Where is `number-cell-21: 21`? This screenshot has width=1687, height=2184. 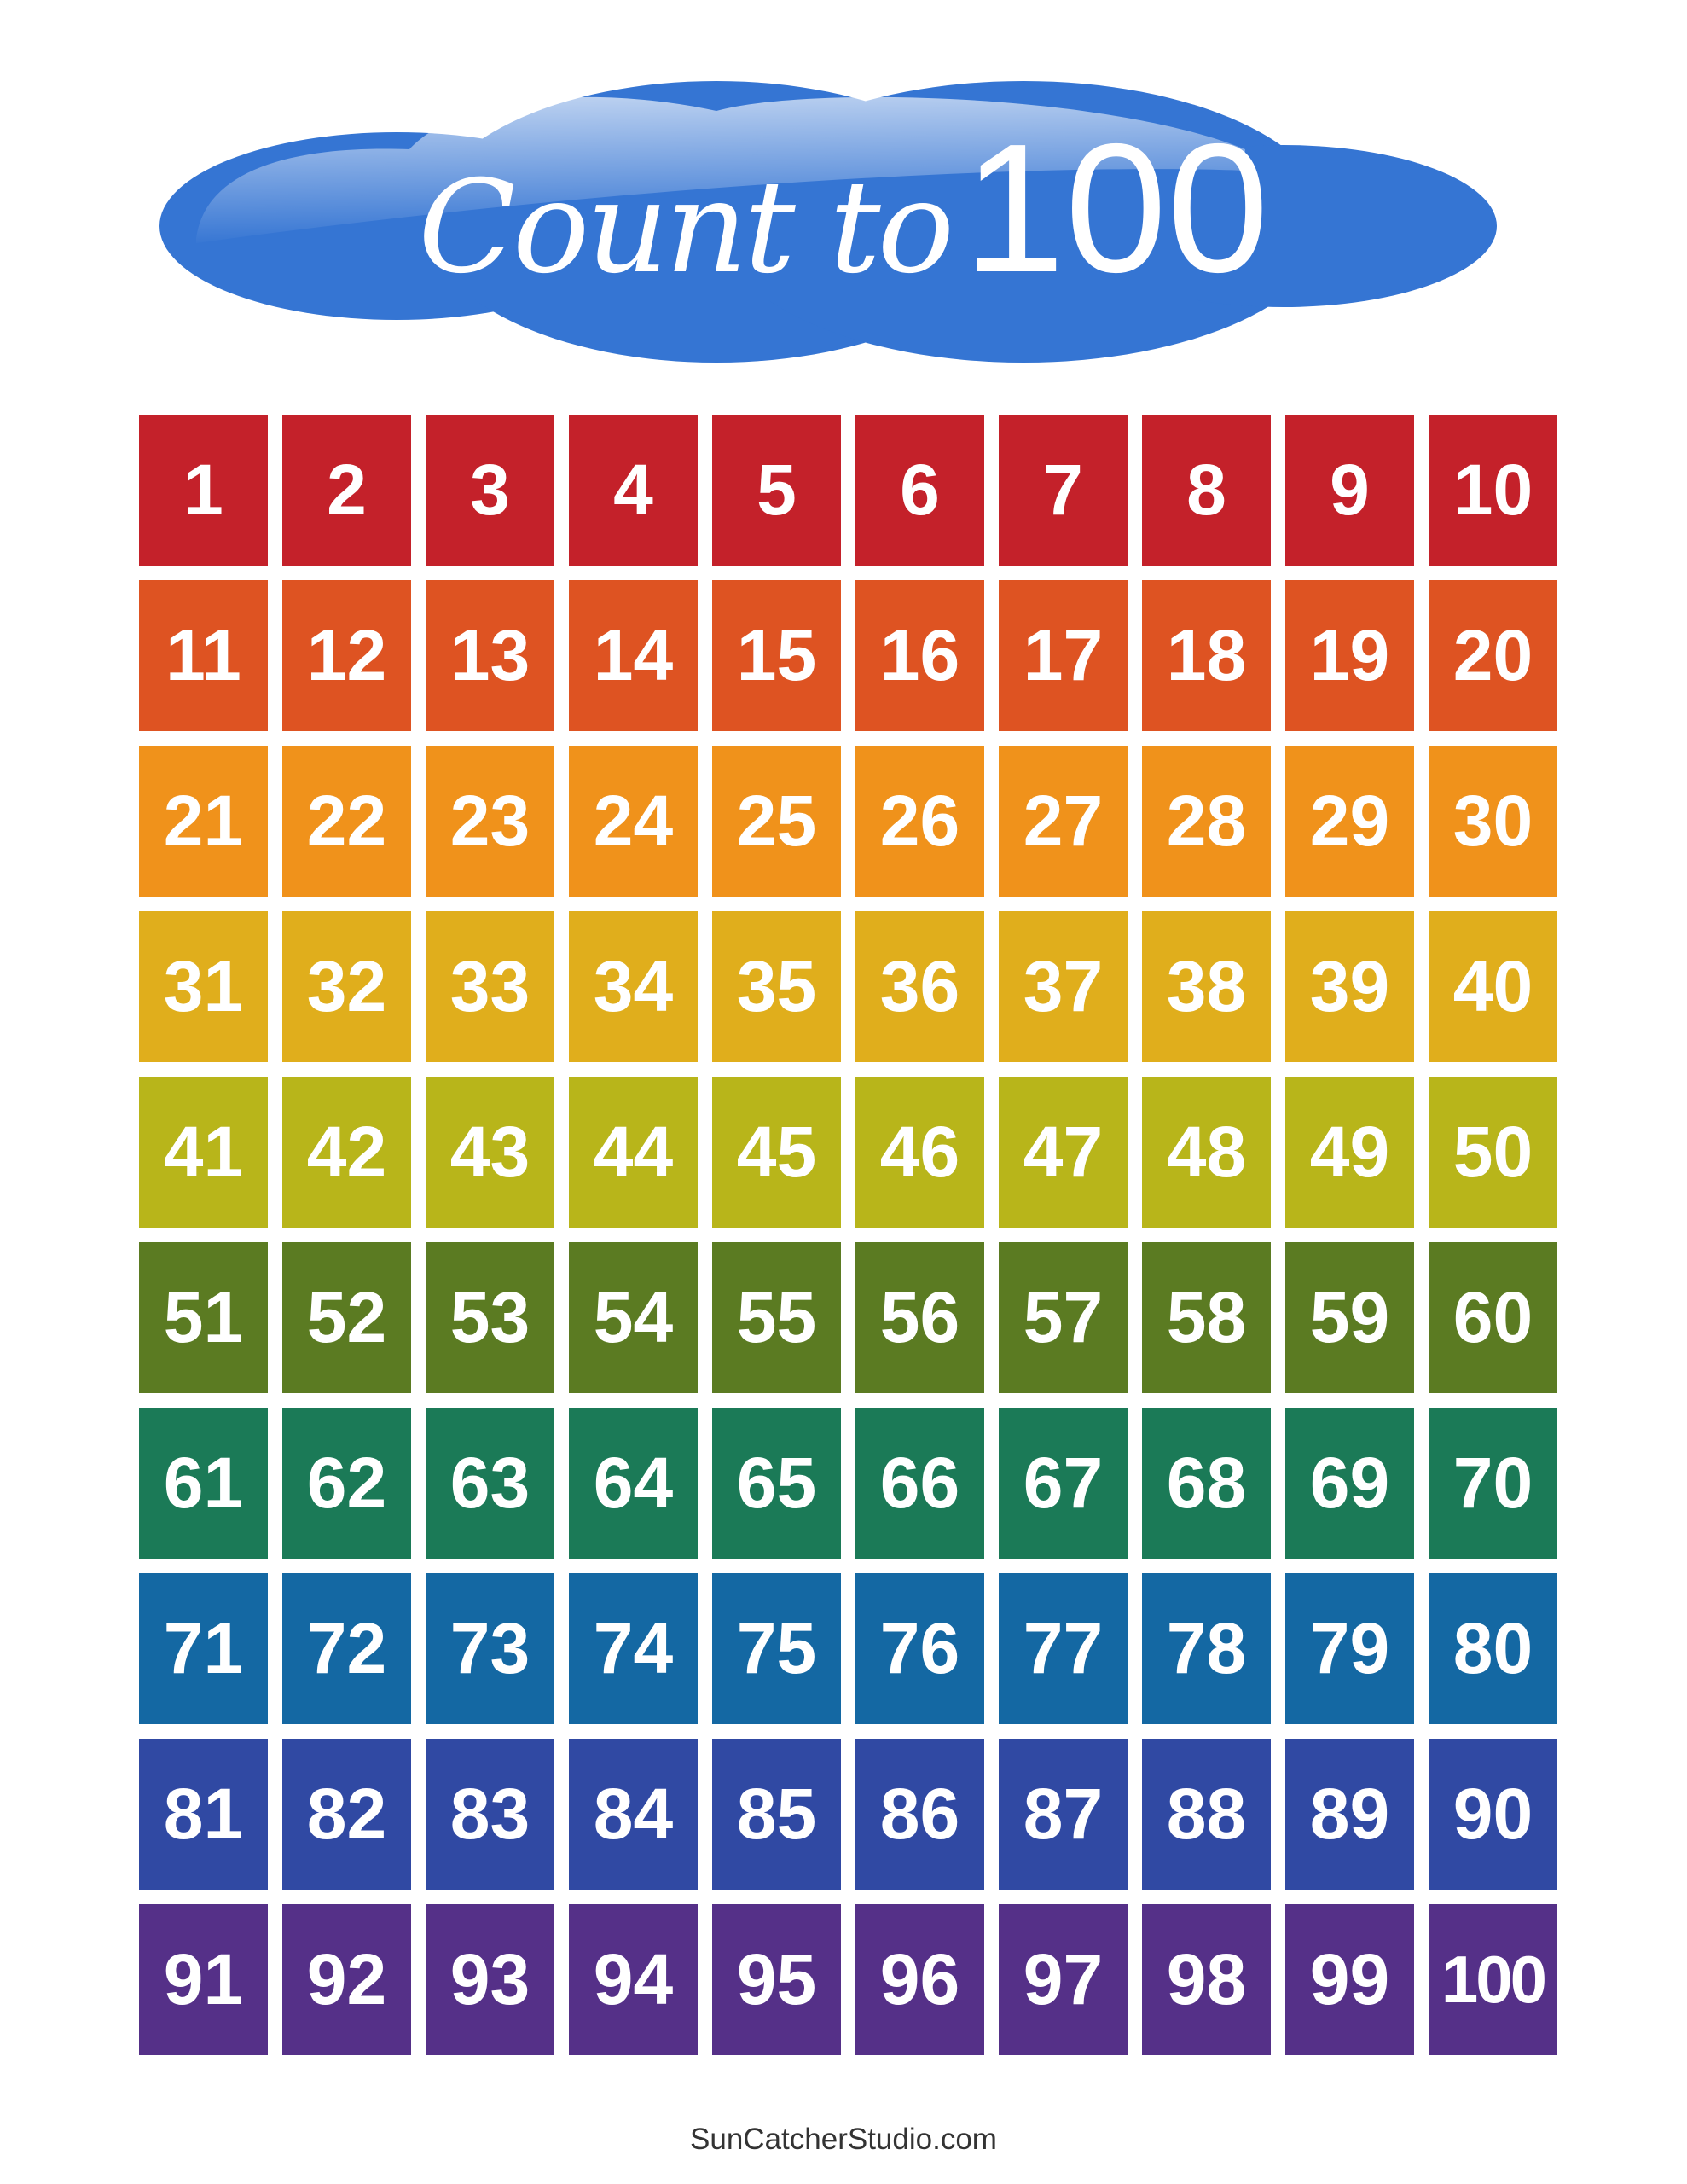
number-cell-21: 21 is located at coordinates (204, 821).